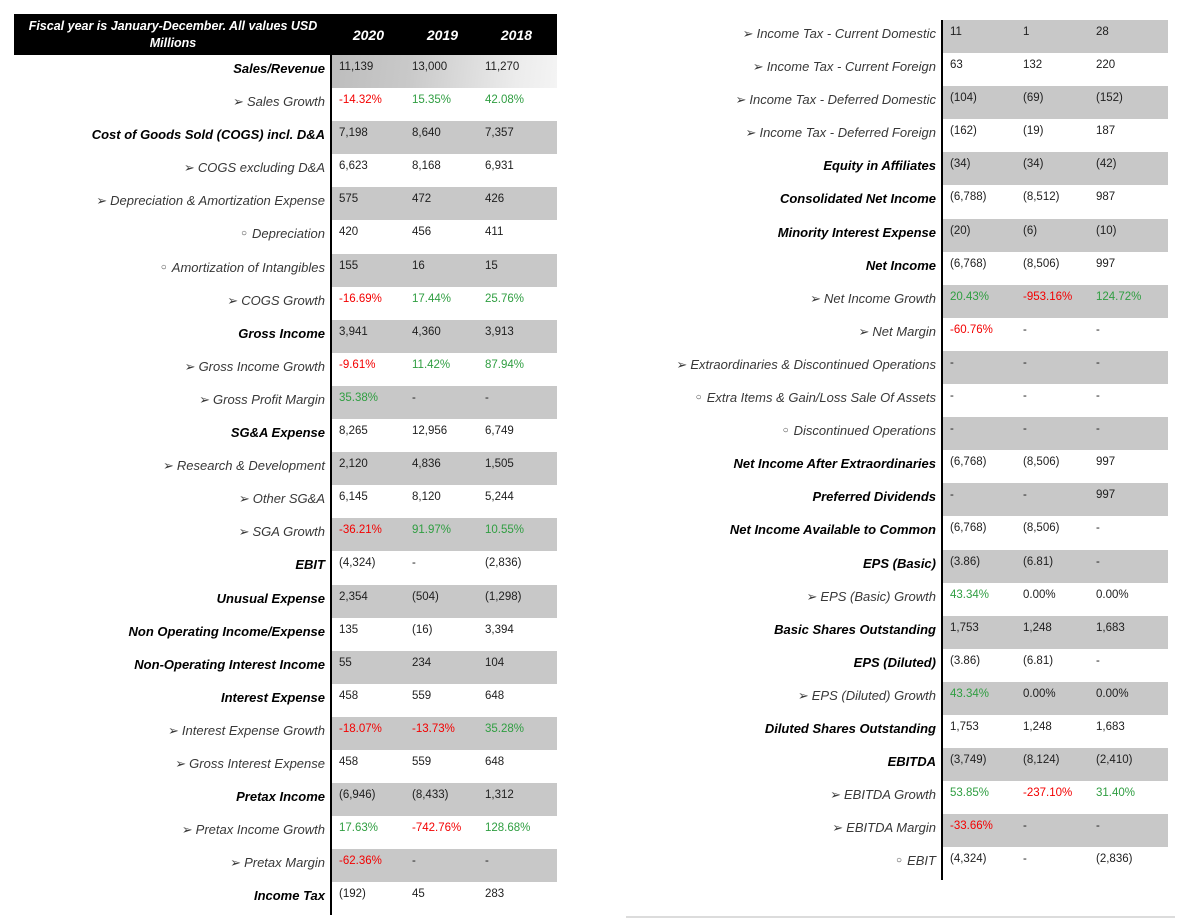 The image size is (1185, 924). Describe the element at coordinates (1106, 131) in the screenshot. I see `value-cell-2018: 187` at that location.